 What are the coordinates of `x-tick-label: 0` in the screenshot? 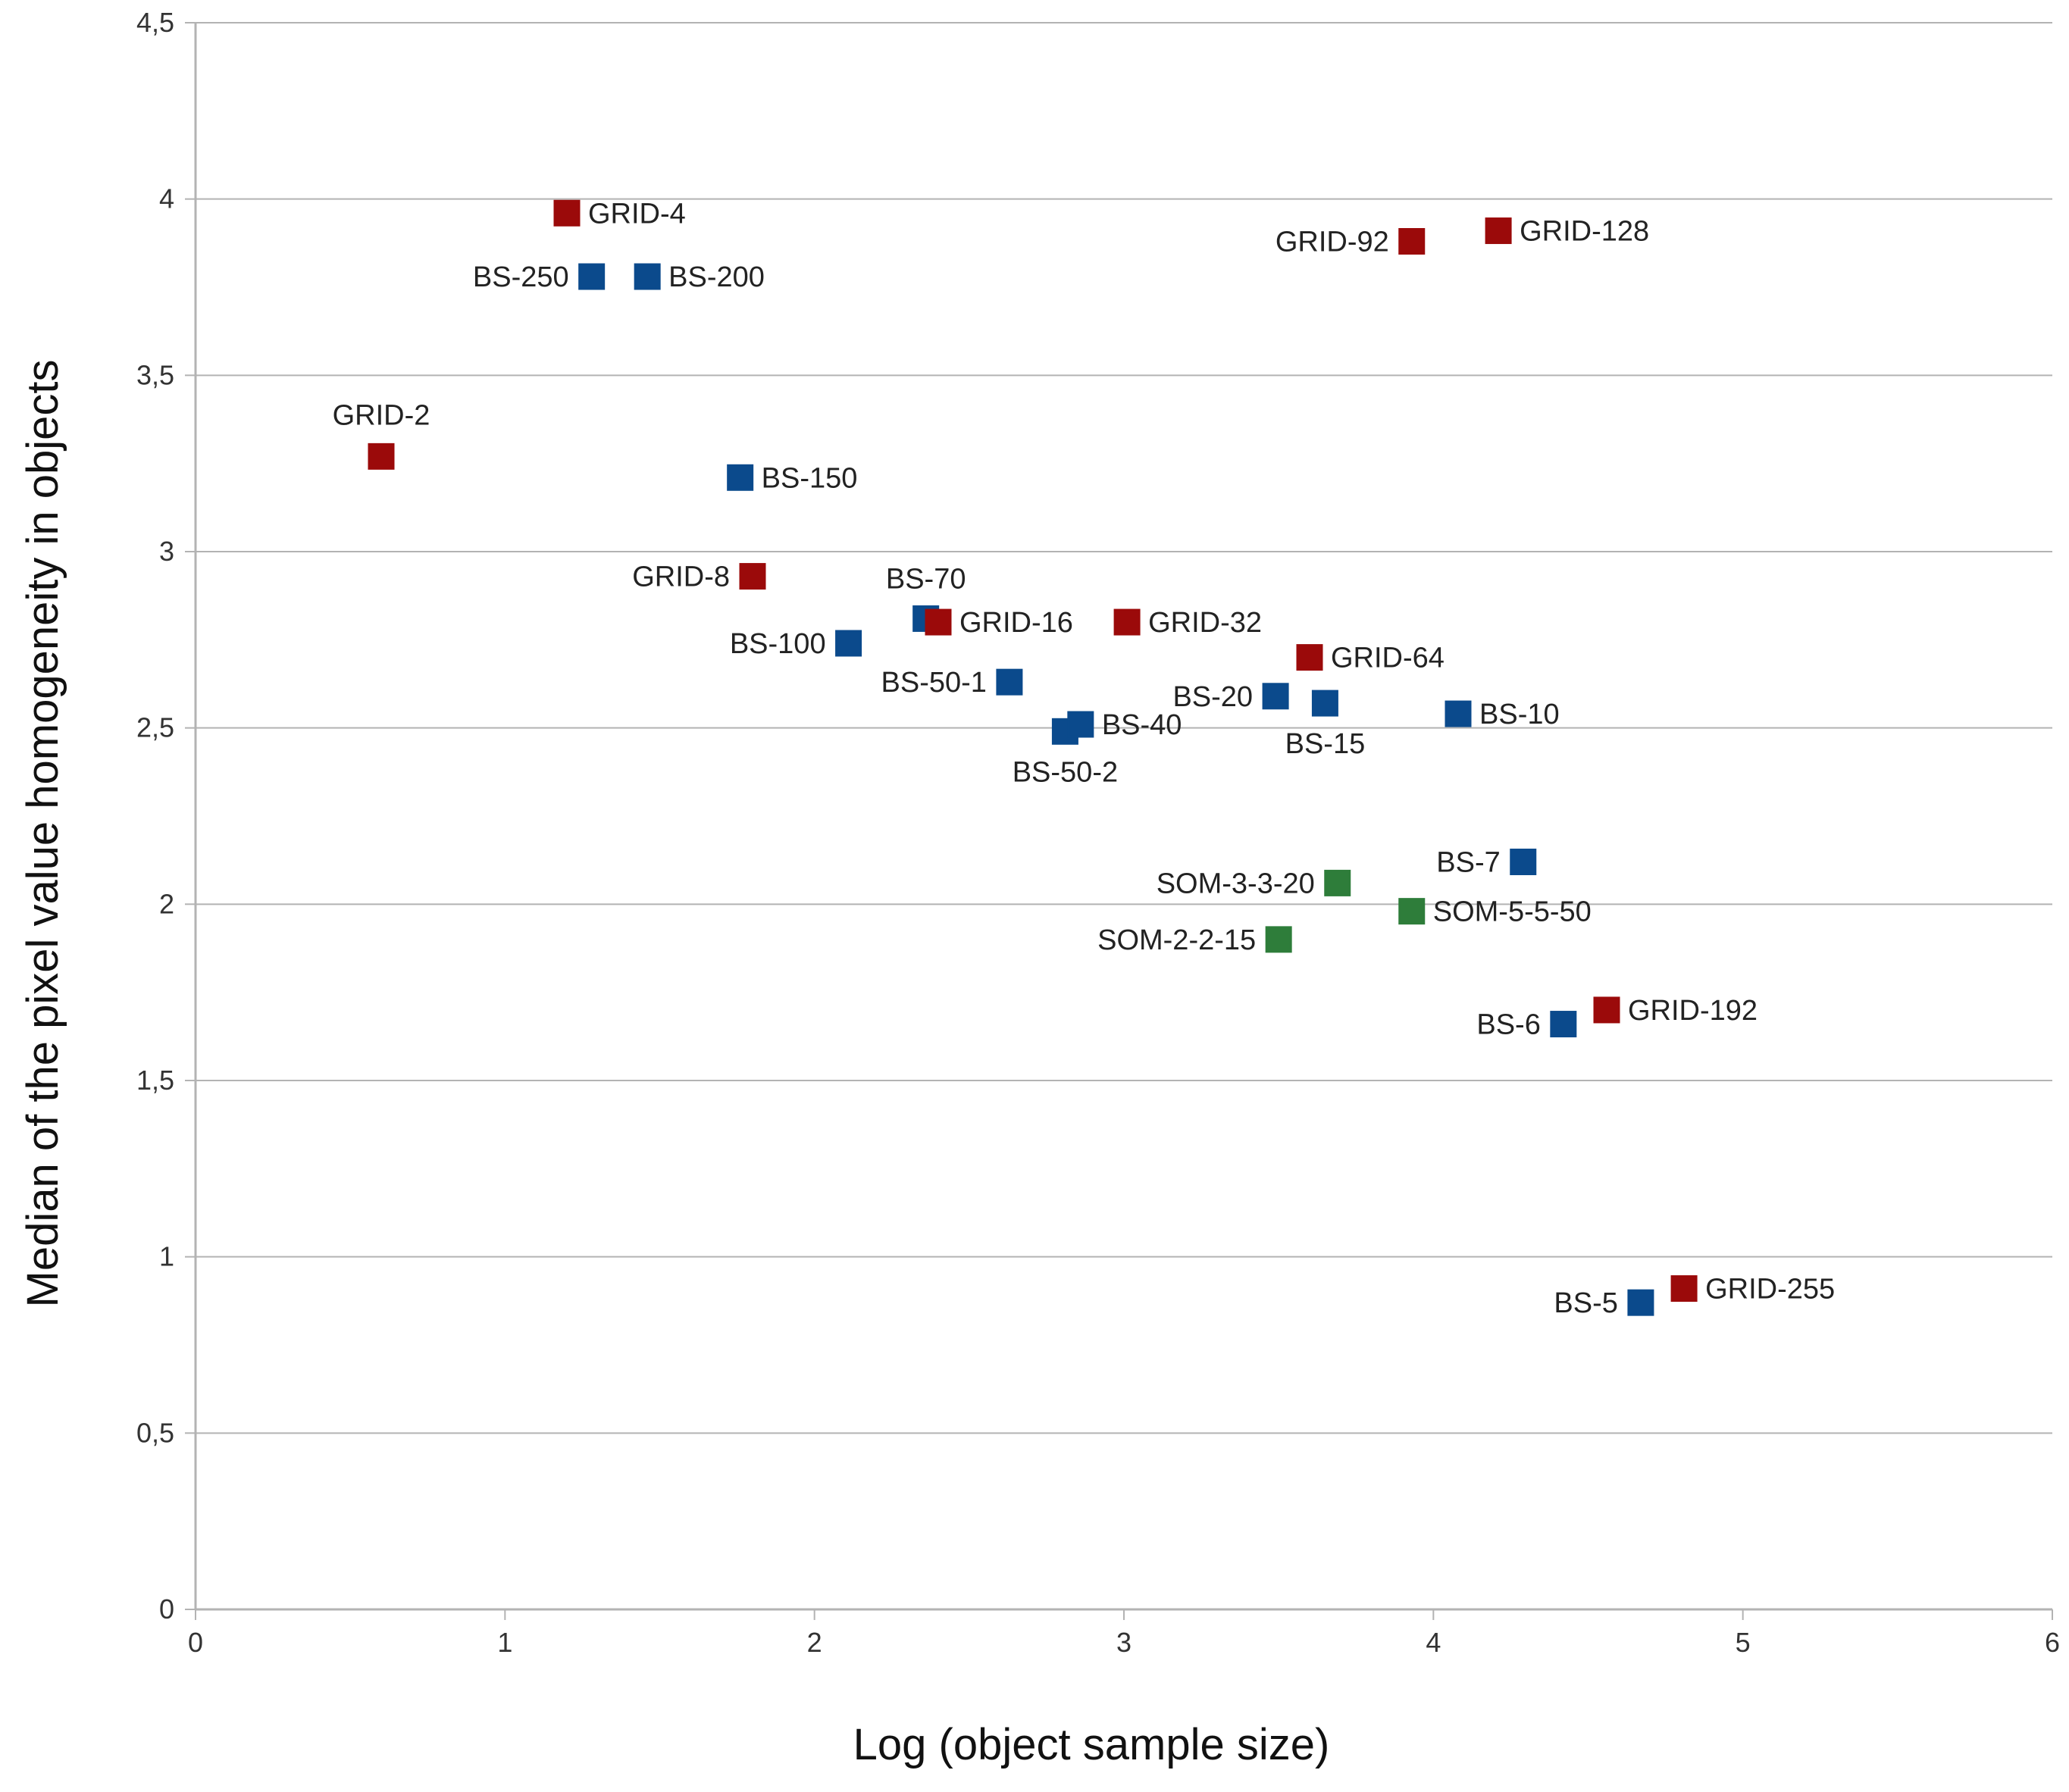 It's located at (195, 1642).